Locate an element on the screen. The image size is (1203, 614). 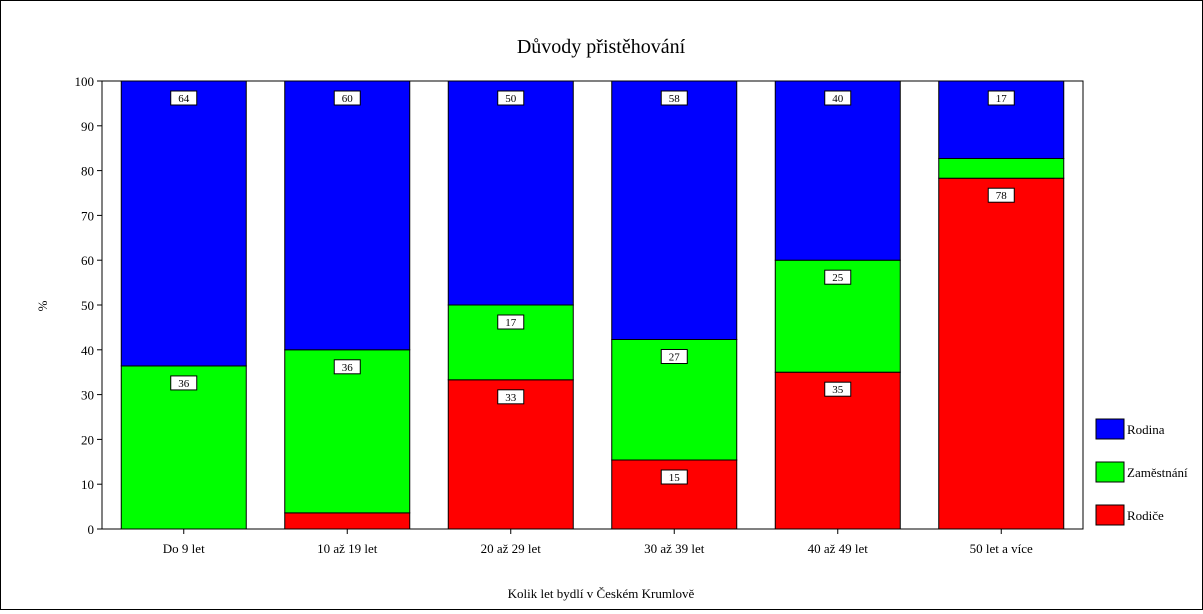
data-label: 27 is located at coordinates (675, 357).